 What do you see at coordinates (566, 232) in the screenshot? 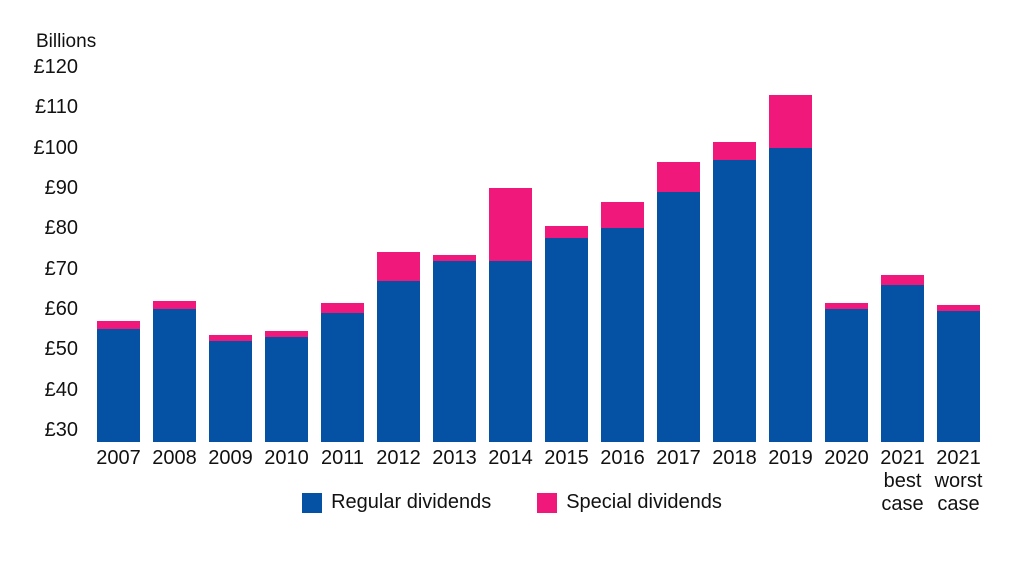
I see `bar-segment-special-2015` at bounding box center [566, 232].